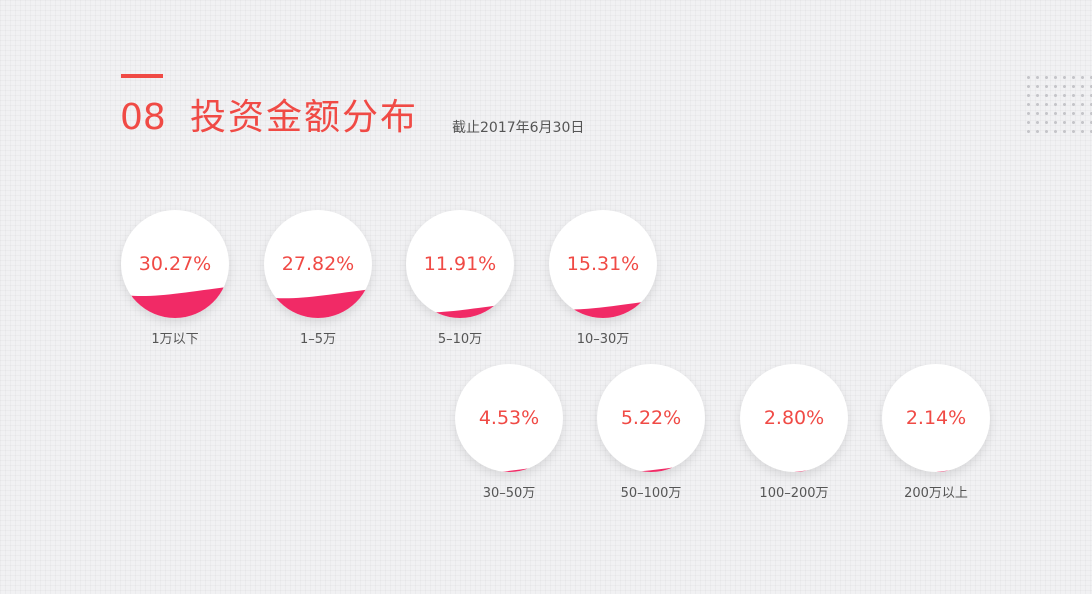 The width and height of the screenshot is (1092, 594). I want to click on bubble-category-label: 50–100万, so click(651, 493).